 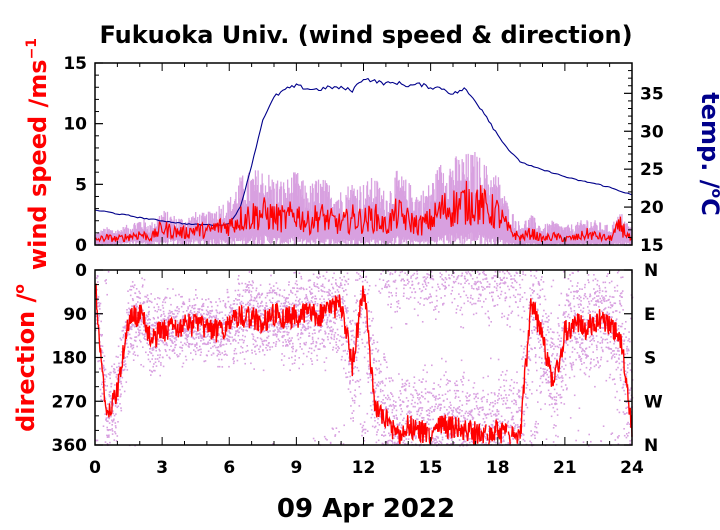 I want to click on y-tick-label: 0, so click(x=81, y=246).